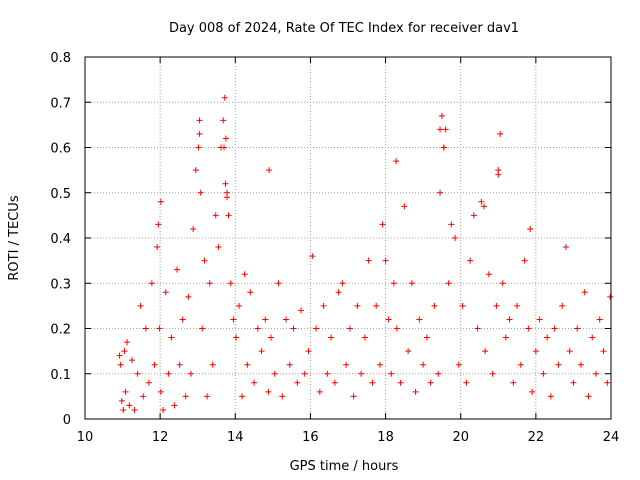  Describe the element at coordinates (60, 284) in the screenshot. I see `y-tick-label: 0.3` at that location.